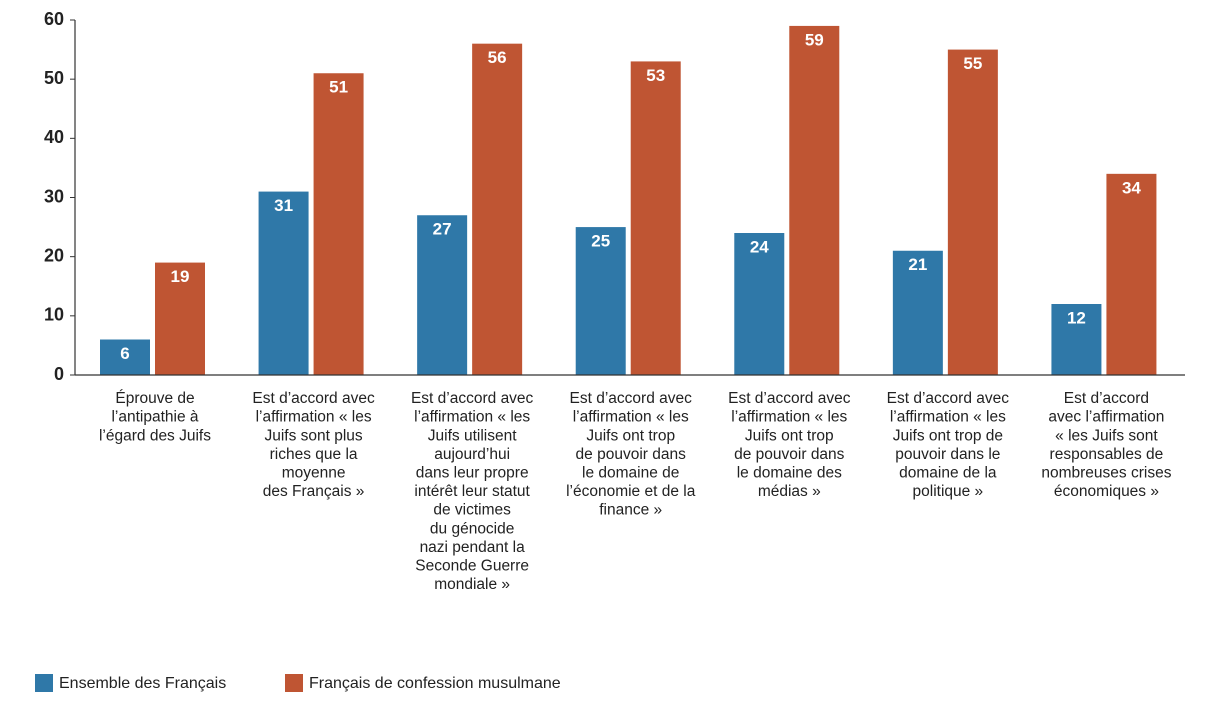 This screenshot has height=716, width=1210. What do you see at coordinates (972, 63) in the screenshot?
I see `value-label: 55` at bounding box center [972, 63].